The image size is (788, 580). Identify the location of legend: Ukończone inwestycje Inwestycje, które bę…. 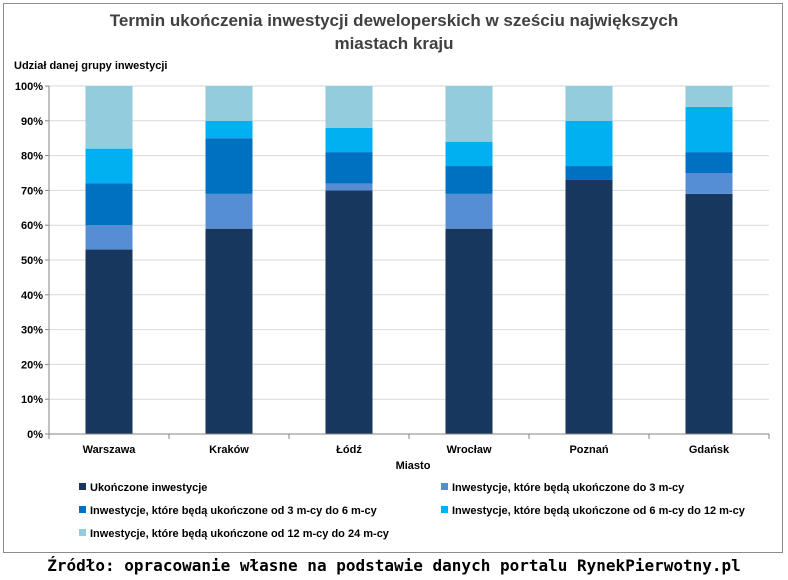
(412, 511).